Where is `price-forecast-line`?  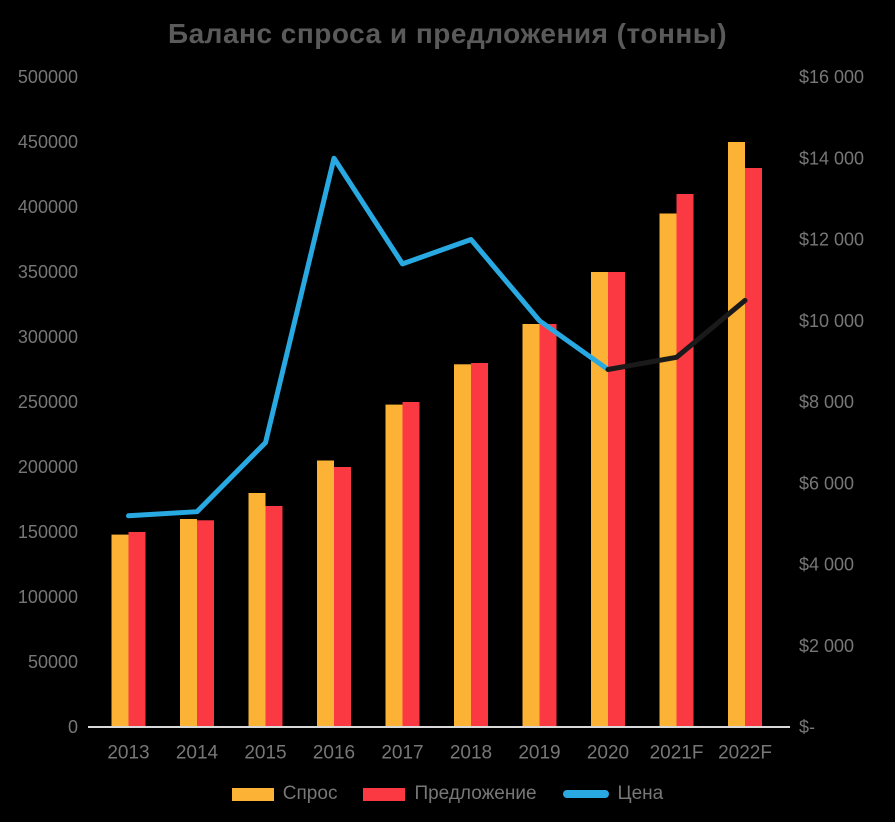 price-forecast-line is located at coordinates (676, 334).